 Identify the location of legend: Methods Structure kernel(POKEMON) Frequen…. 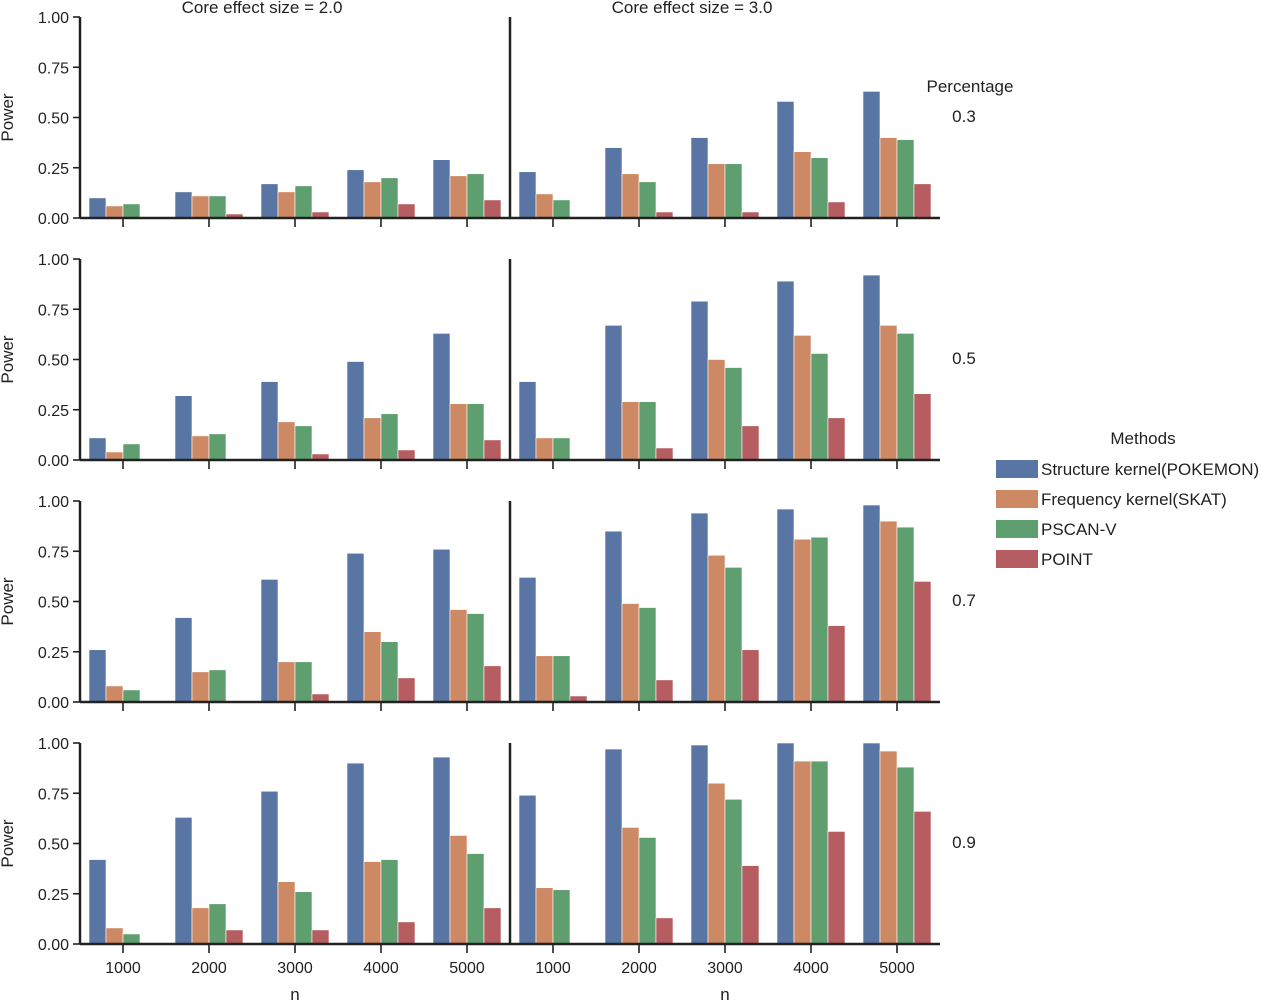
(1127, 499).